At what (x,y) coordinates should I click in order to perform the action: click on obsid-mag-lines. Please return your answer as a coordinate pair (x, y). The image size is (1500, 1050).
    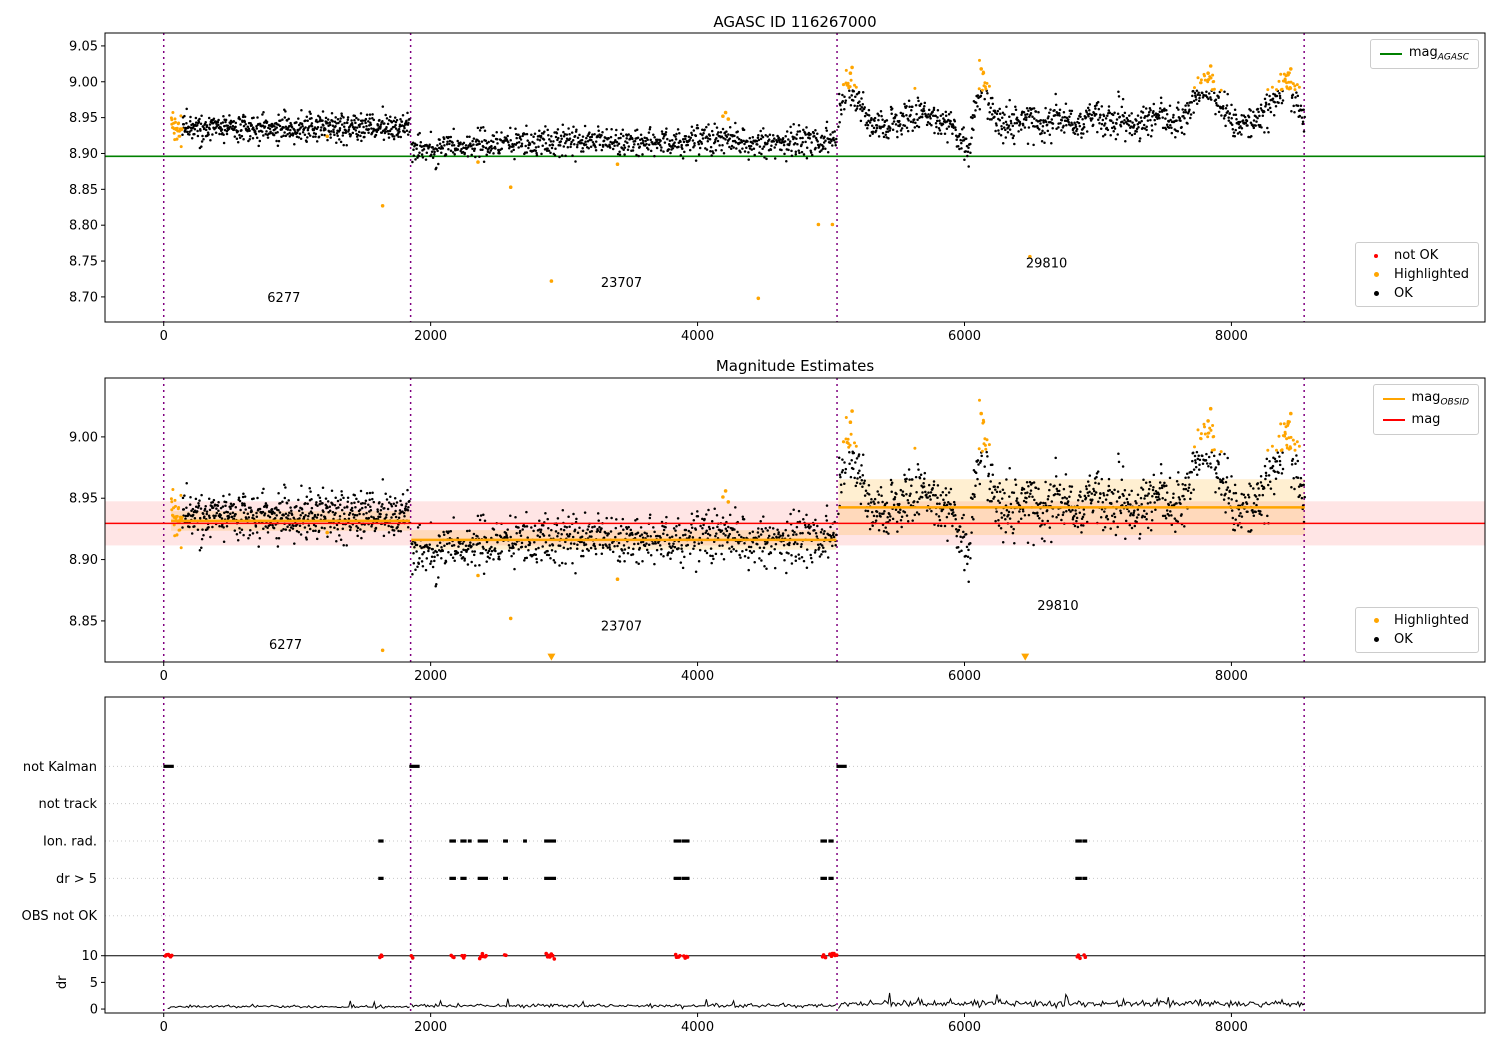
    Looking at the image, I should click on (738, 524).